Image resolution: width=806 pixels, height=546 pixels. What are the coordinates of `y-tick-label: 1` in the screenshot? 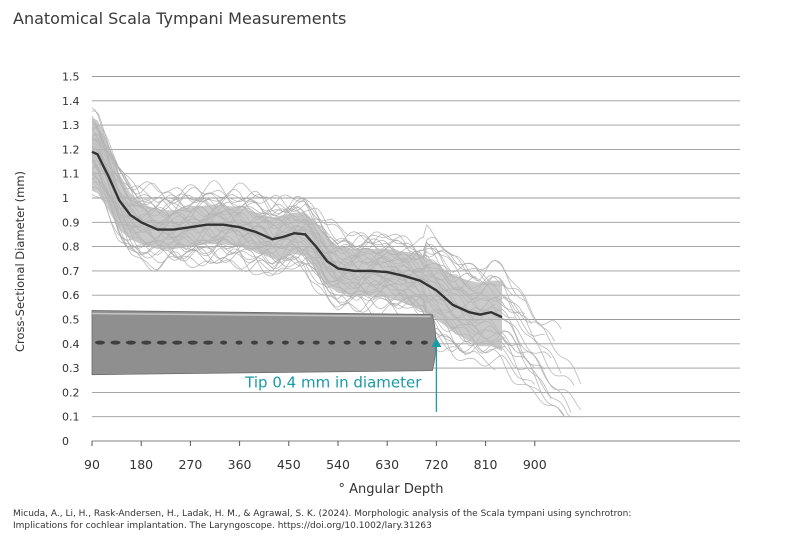 It's located at (65, 198).